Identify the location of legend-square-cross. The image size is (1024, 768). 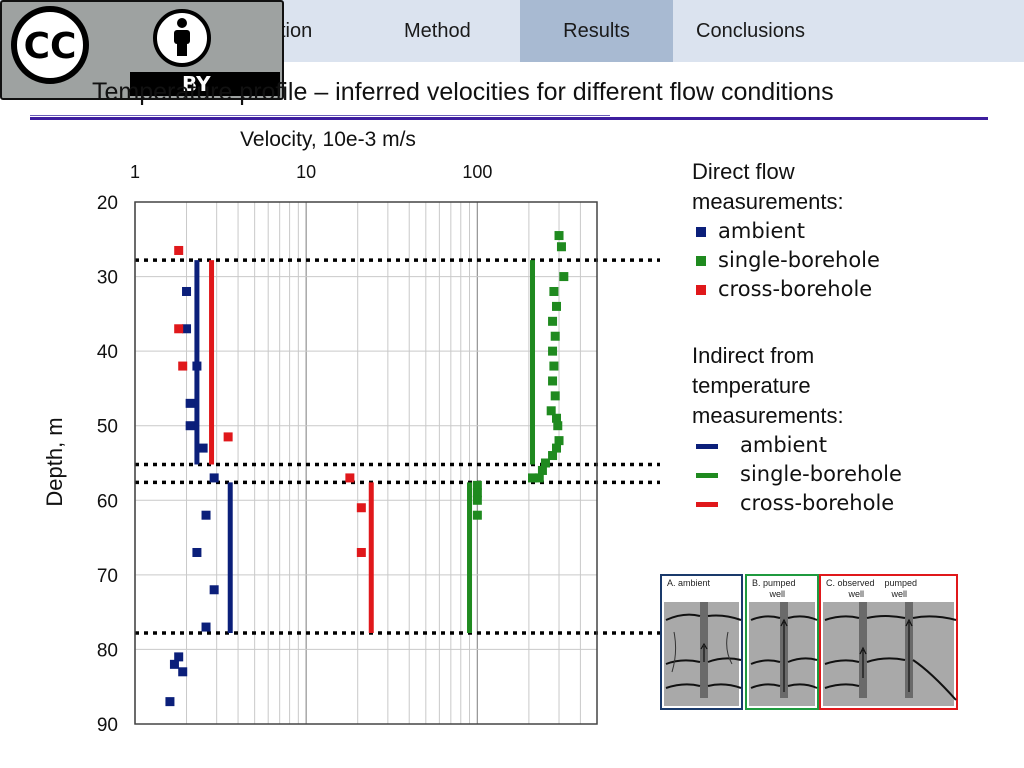
(701, 290).